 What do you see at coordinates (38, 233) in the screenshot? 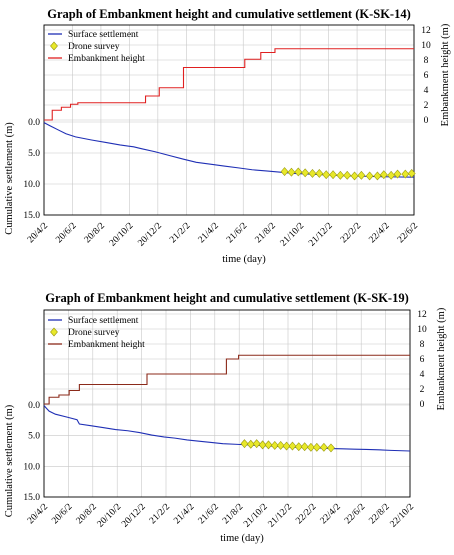
I see `x-tick-label: 20/4/2` at bounding box center [38, 233].